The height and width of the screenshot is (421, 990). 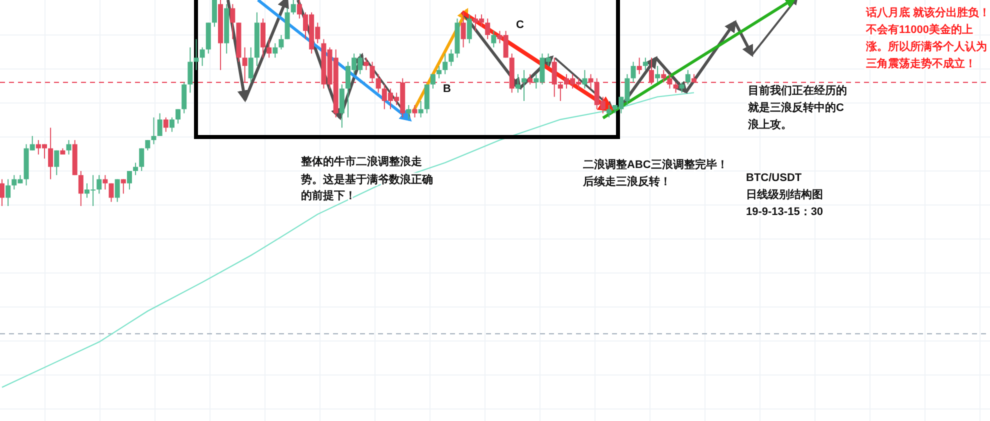 I want to click on annotation: 的前提下！, so click(x=328, y=196).